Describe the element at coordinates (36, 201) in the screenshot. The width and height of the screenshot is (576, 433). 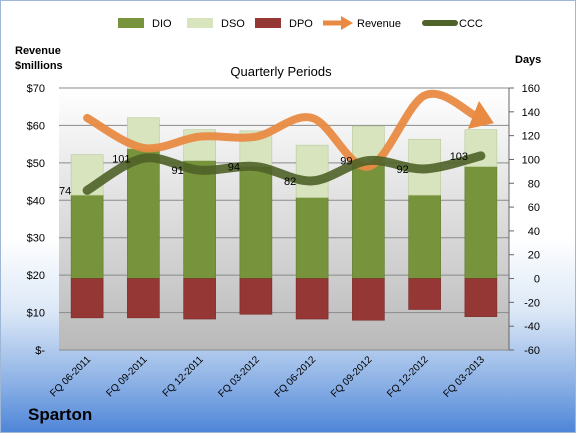
I see `left-axis-tick-label: $40` at that location.